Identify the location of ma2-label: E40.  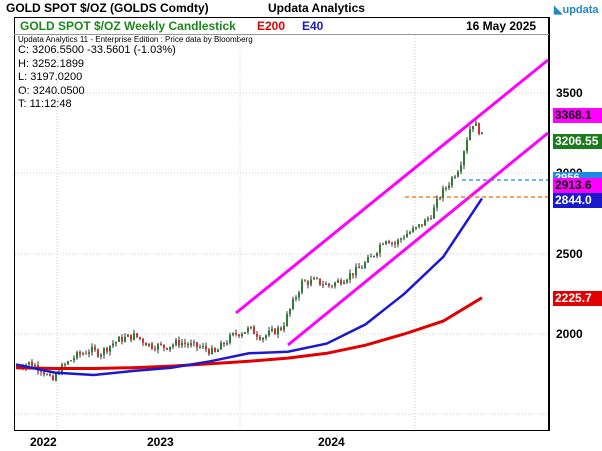
(313, 26).